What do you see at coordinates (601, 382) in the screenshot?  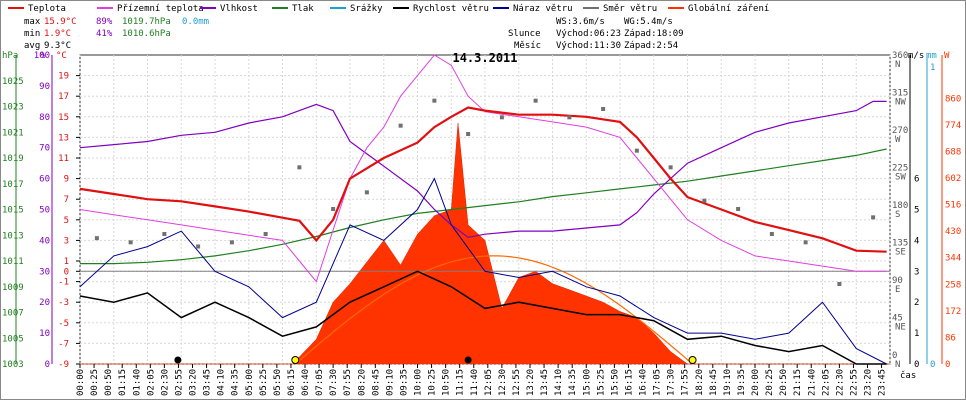 I see `x-tick-label: 15:25` at bounding box center [601, 382].